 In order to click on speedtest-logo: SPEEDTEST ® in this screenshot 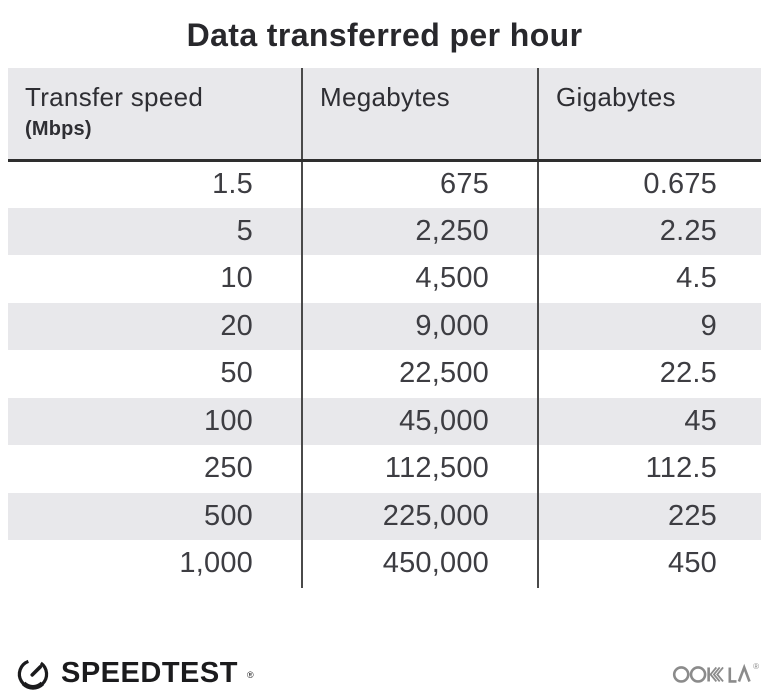, I will do `click(134, 673)`.